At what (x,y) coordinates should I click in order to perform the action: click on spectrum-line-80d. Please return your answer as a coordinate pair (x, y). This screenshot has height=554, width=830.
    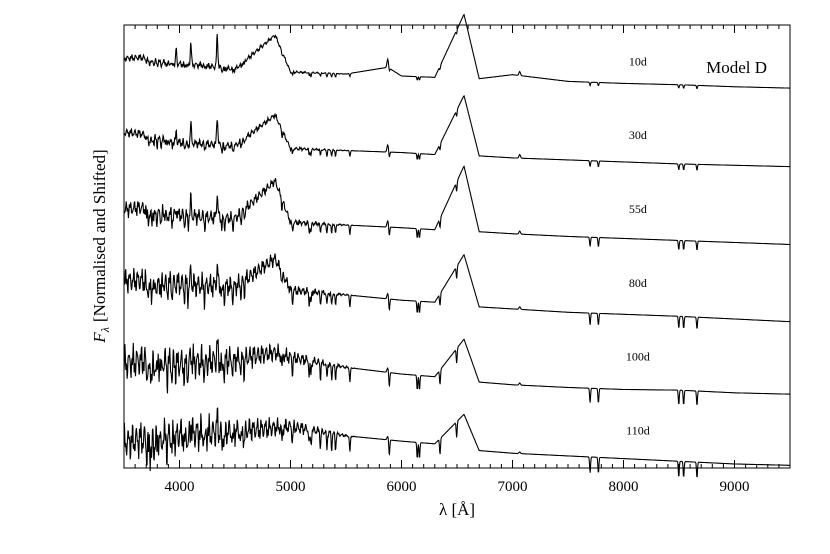
    Looking at the image, I should click on (456, 291).